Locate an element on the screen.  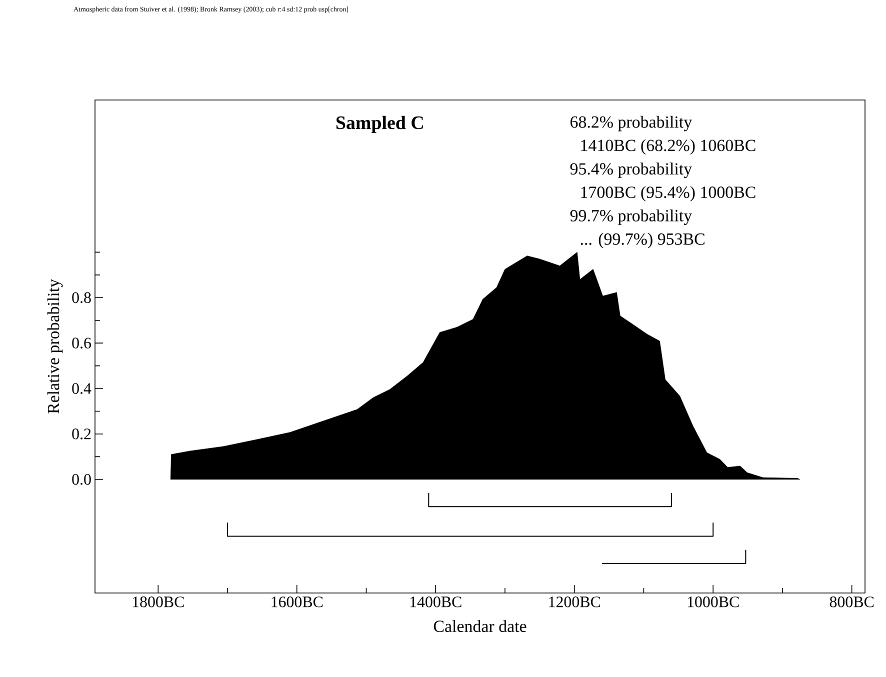
y-tick-label: 0.2 is located at coordinates (81, 434).